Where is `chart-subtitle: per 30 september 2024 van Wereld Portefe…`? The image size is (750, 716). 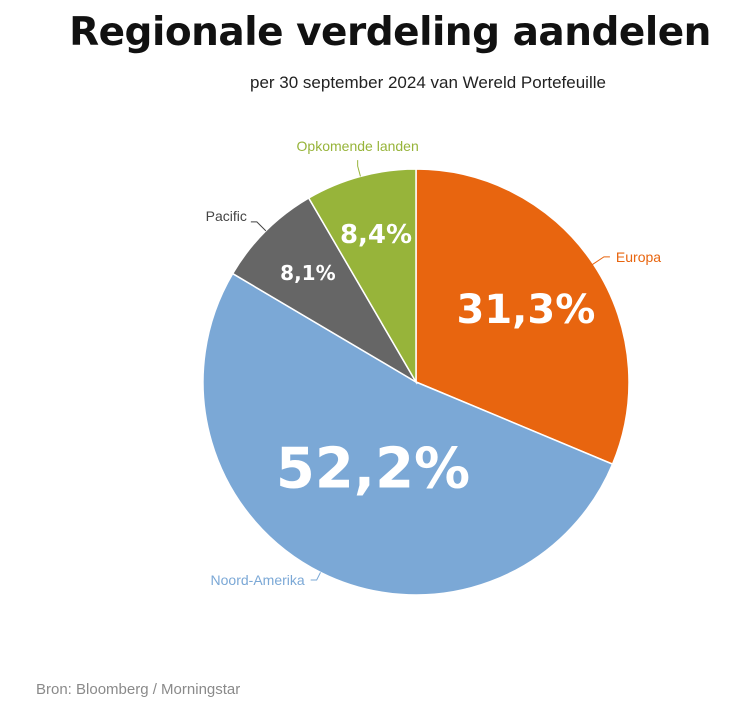
chart-subtitle: per 30 september 2024 van Wereld Portefe… is located at coordinates (428, 82).